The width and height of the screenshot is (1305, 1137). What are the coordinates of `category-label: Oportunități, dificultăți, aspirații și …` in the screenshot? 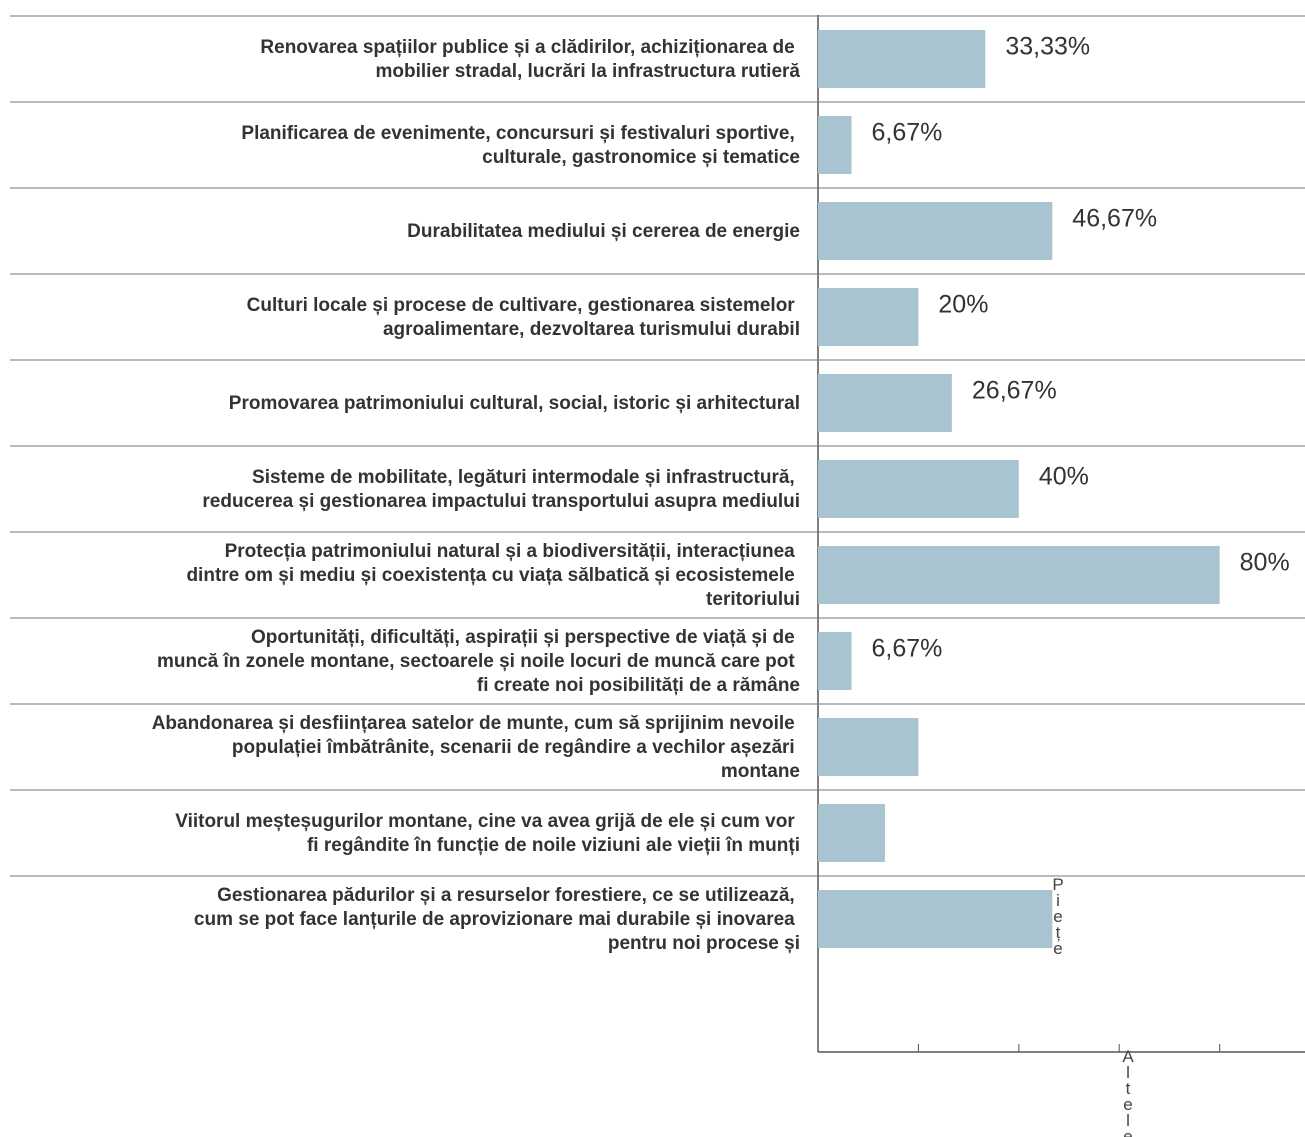 It's located at (478, 661).